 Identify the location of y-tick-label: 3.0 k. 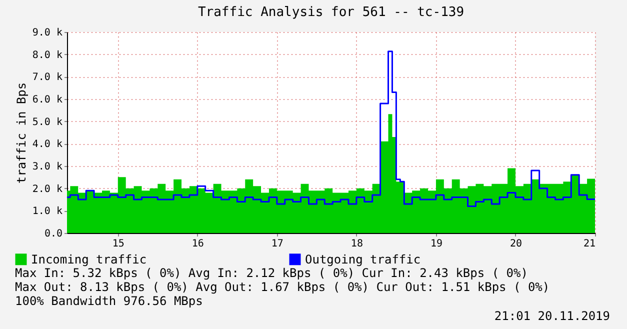
(47, 167).